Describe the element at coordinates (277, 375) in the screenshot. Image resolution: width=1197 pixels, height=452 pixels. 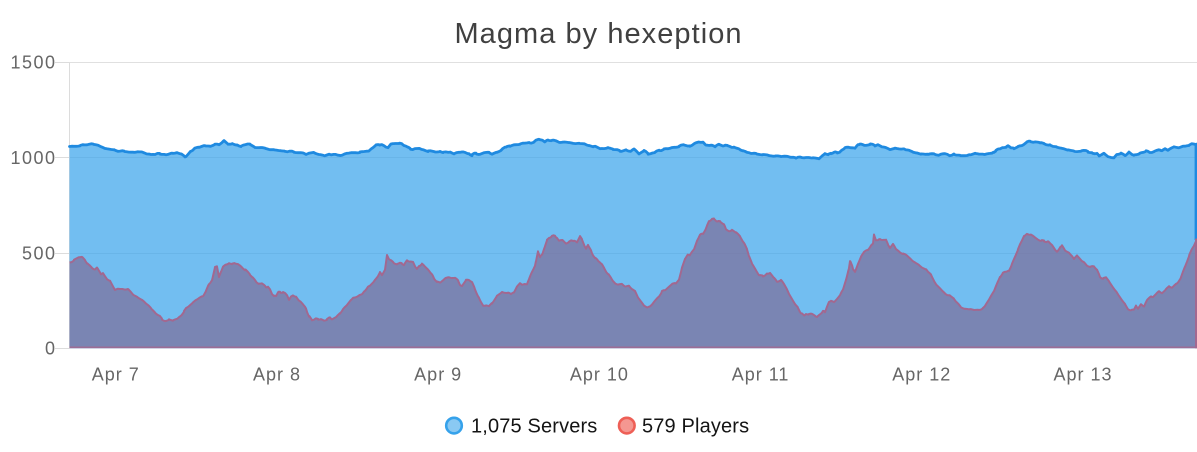
I see `svg-text: Apr 8` at that location.